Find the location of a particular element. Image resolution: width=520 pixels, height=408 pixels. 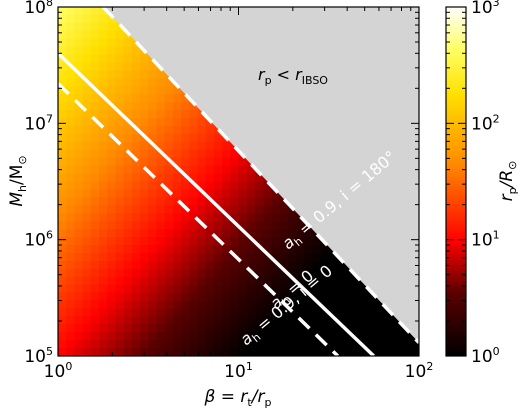

y-axis-label: Mh/M⊙ is located at coordinates (18, 180).